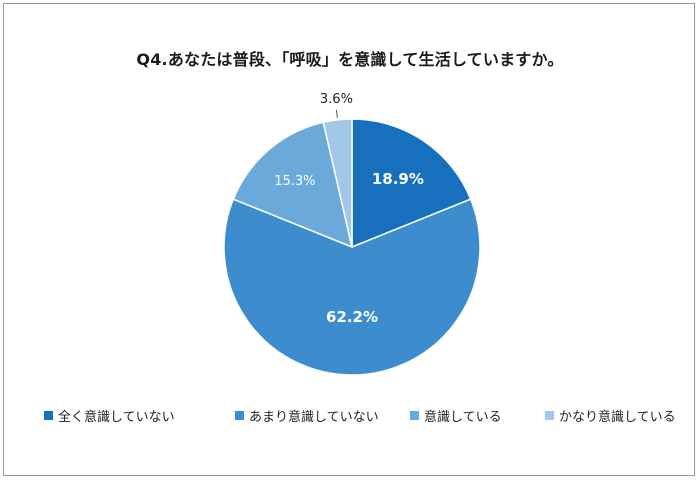  What do you see at coordinates (352, 317) in the screenshot?
I see `data-label-2: 62.2%` at bounding box center [352, 317].